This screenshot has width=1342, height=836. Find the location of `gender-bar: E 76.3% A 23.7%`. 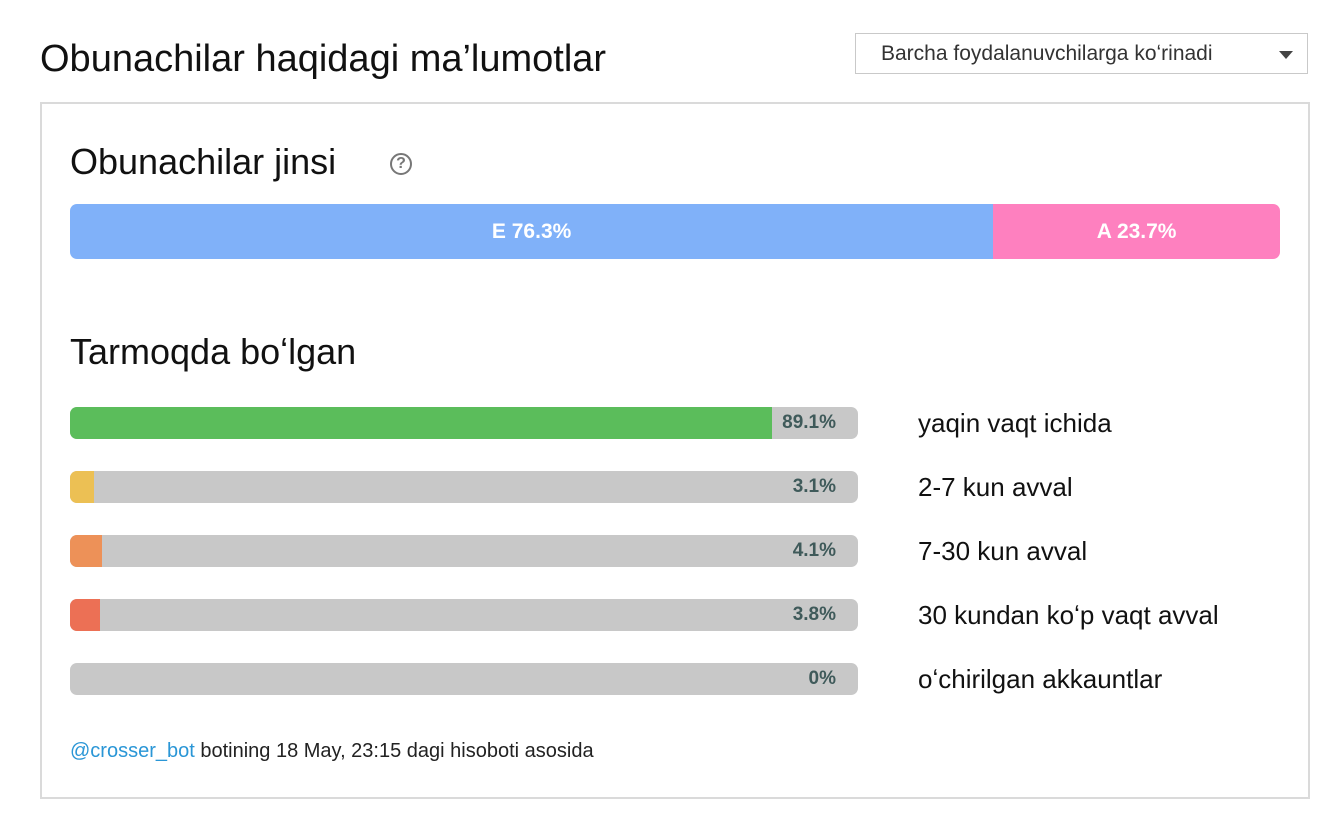

gender-bar: E 76.3% A 23.7% is located at coordinates (675, 231).